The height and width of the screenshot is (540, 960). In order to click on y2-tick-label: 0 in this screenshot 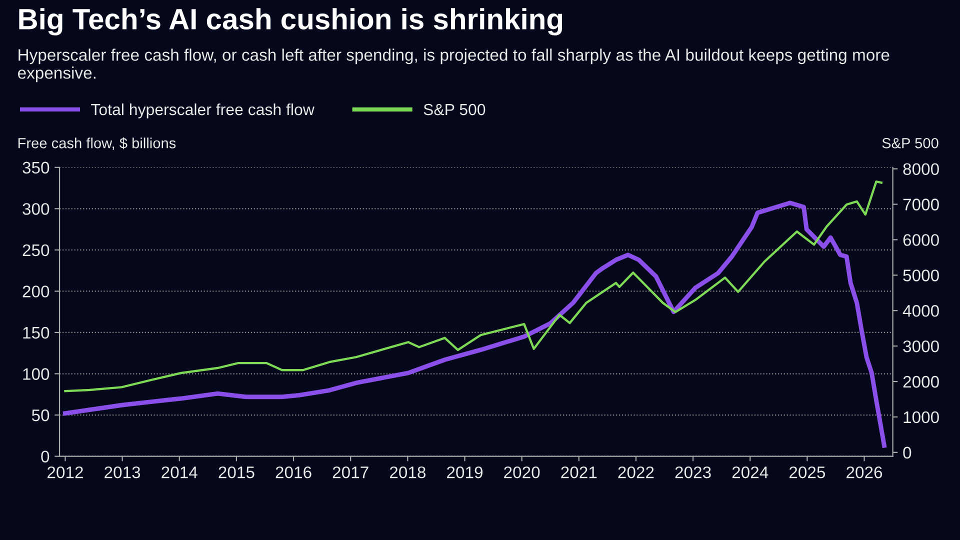, I will do `click(907, 452)`.